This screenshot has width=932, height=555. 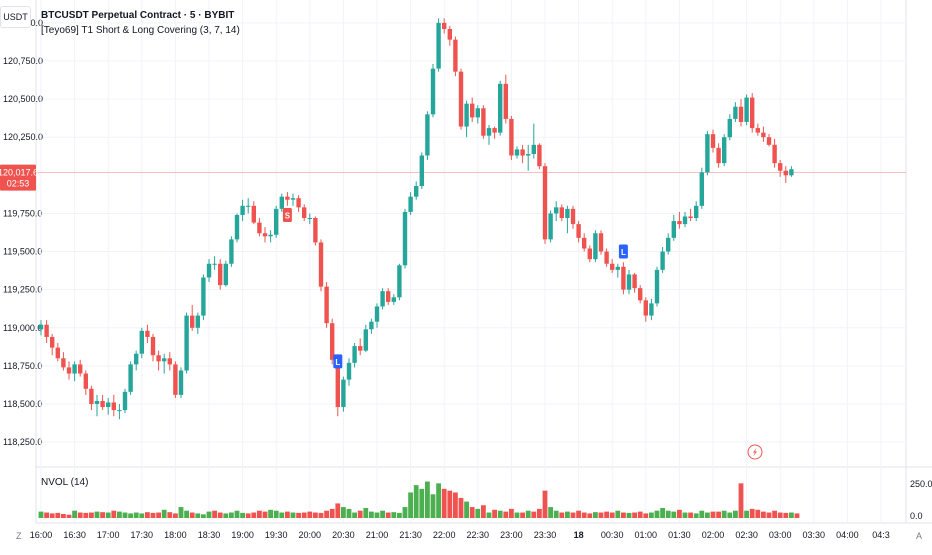 What do you see at coordinates (138, 15) in the screenshot?
I see `symbol-title: BTCUSDT Perpetual Contract · 5 · BYBIT` at bounding box center [138, 15].